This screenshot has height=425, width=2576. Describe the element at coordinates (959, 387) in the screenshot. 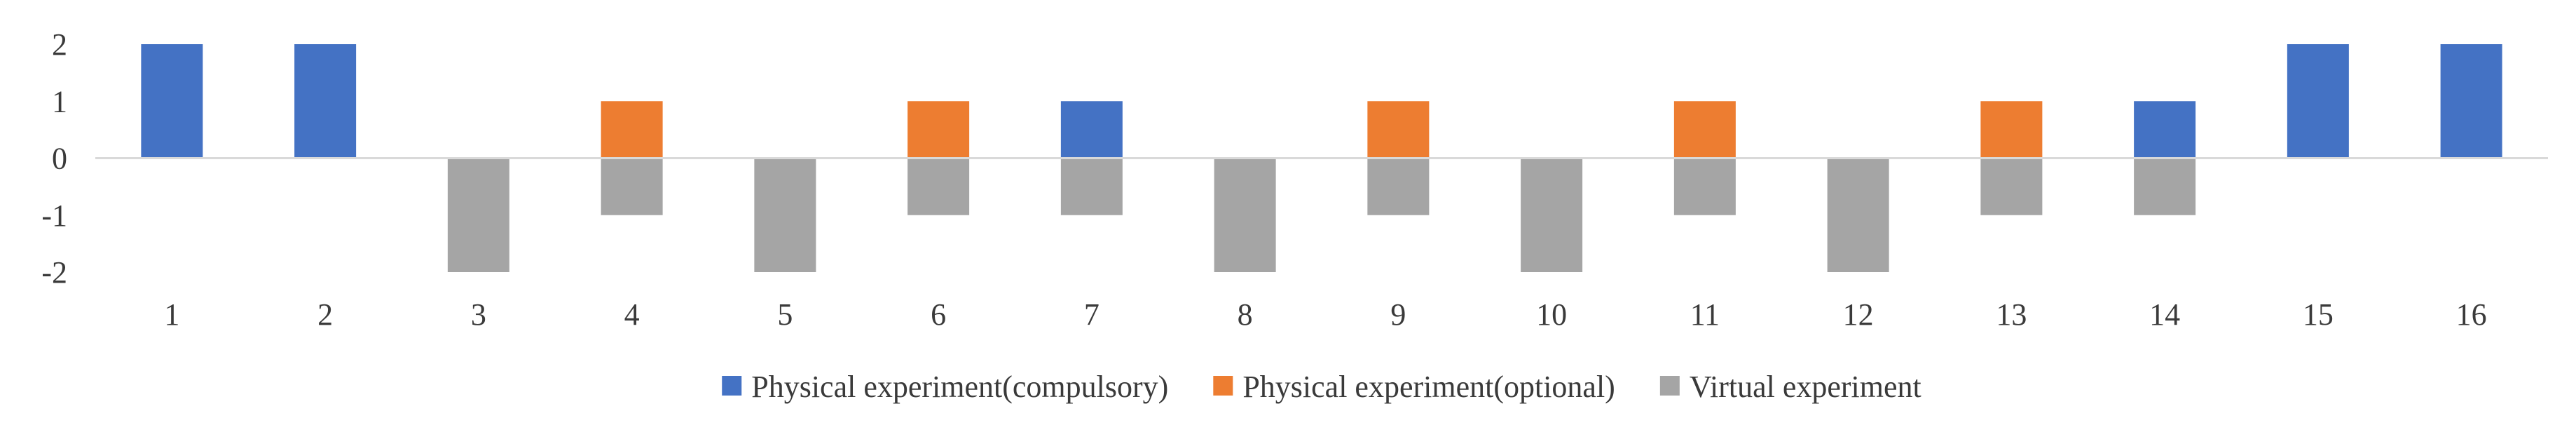

I see `legend-label: Physical experiment(compulsory)` at that location.